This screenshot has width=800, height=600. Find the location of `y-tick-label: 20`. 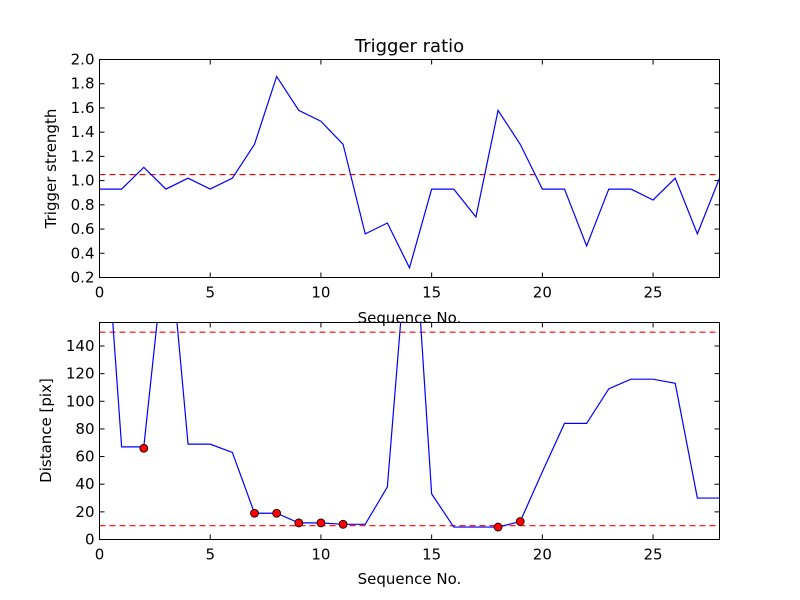

y-tick-label: 20 is located at coordinates (84, 512).